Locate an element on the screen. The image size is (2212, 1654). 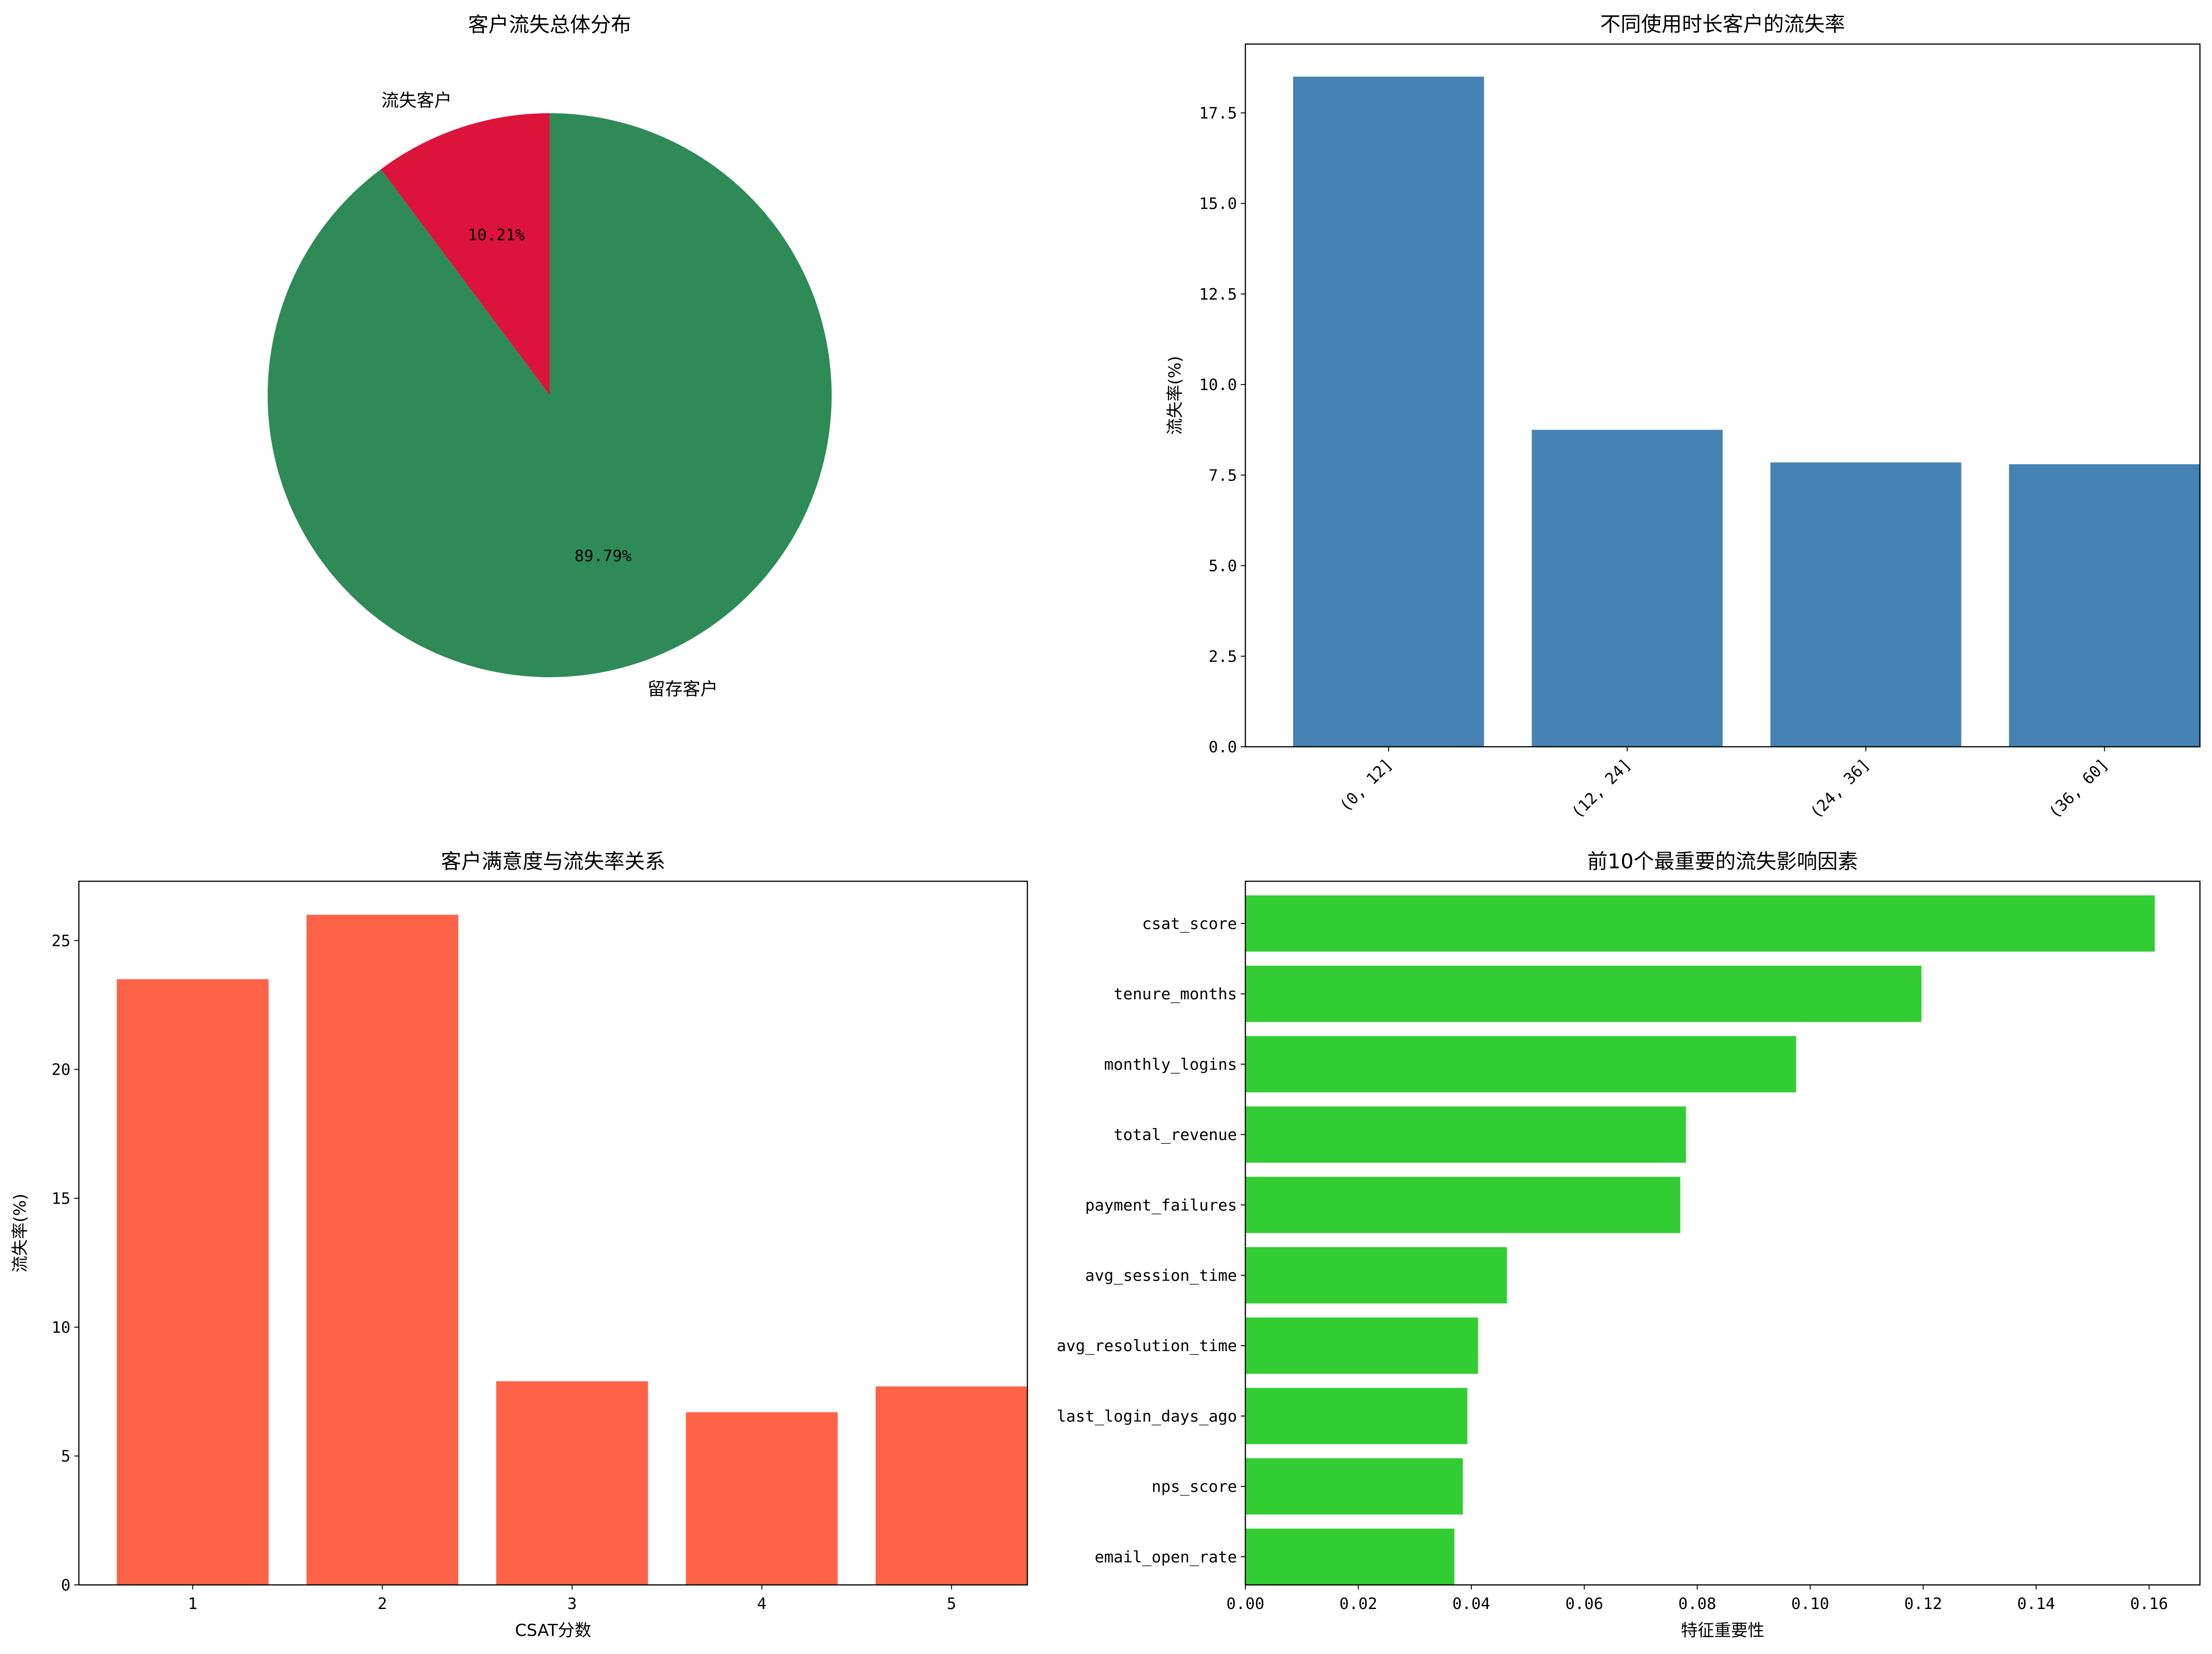
y-tick-label-3-1: tenure_months is located at coordinates (1175, 995).